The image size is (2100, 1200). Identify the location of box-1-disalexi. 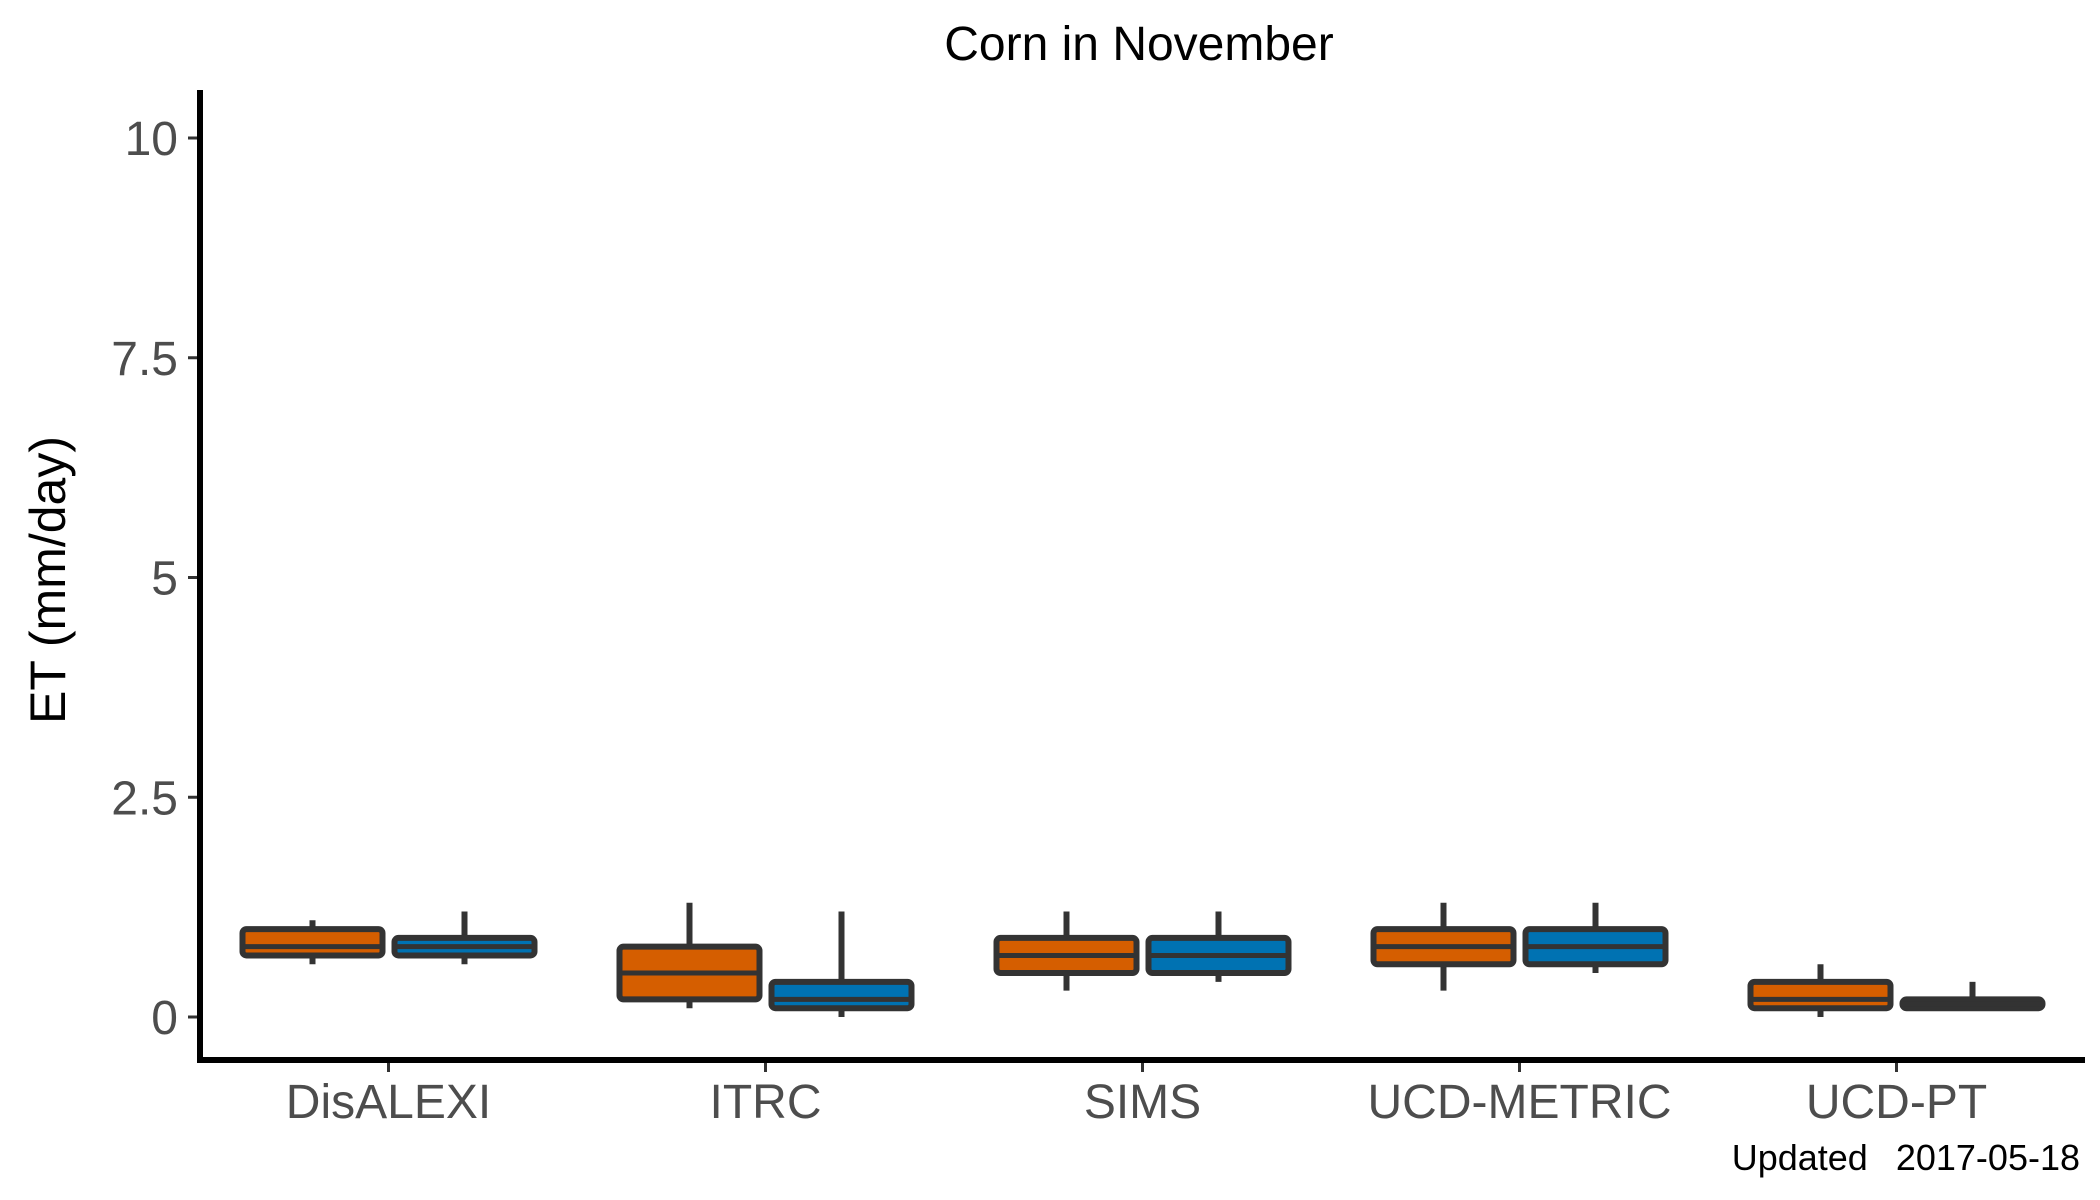
(312, 942).